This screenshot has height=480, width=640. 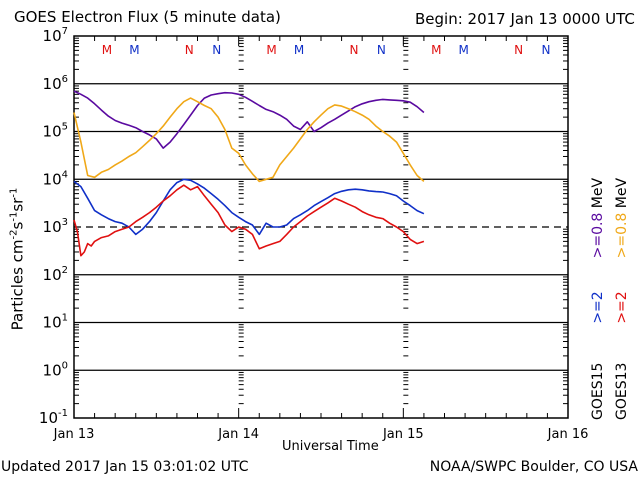 What do you see at coordinates (598, 307) in the screenshot?
I see `legend-goes15-2mev: >=2` at bounding box center [598, 307].